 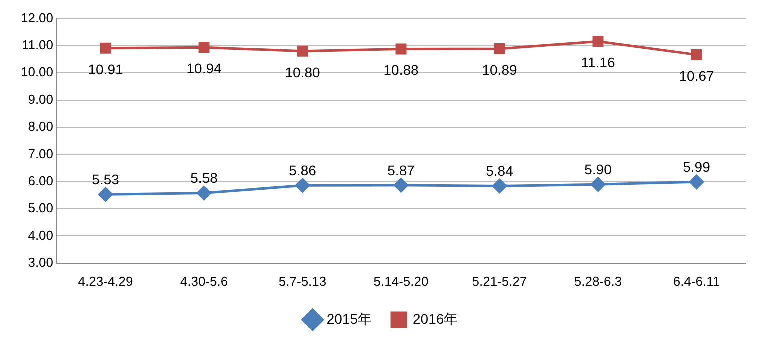 I want to click on x-tick-label: 5.7-5.13, so click(x=302, y=281).